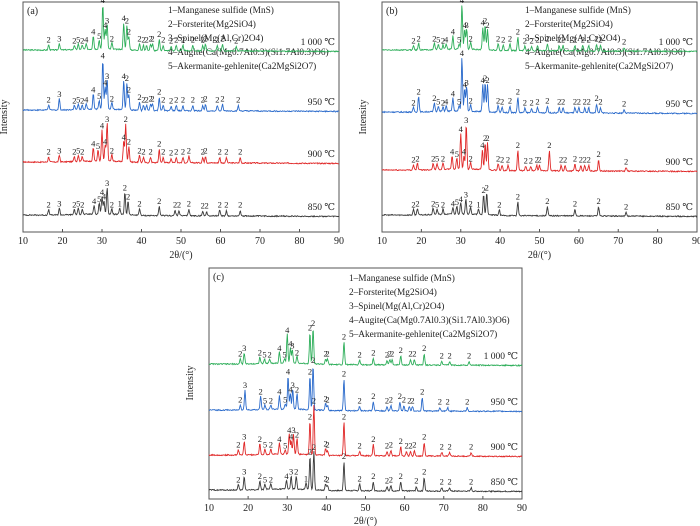  I want to click on temperature-label: 1 000 ℃, so click(501, 357).